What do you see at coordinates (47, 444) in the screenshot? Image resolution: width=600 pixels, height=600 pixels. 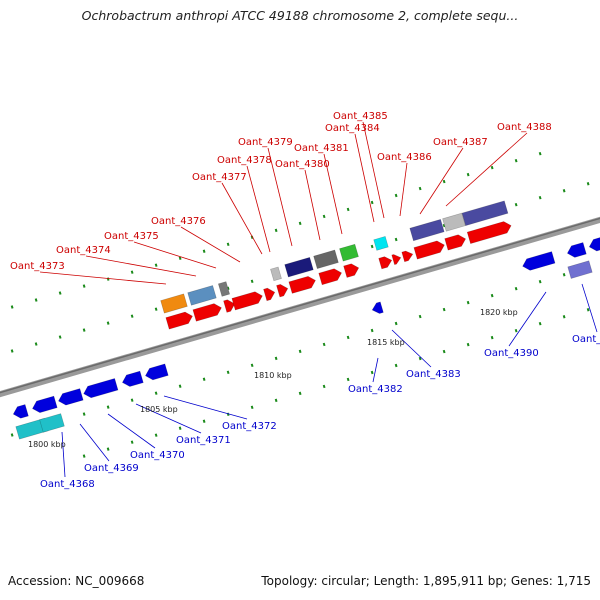 I see `scale-tick-label: 1800 kbp` at bounding box center [47, 444].